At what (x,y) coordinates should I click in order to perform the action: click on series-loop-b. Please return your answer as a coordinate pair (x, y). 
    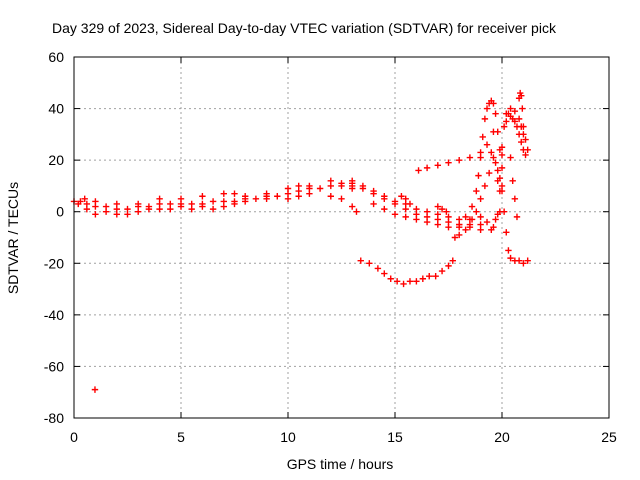
    Looking at the image, I should click on (512, 144).